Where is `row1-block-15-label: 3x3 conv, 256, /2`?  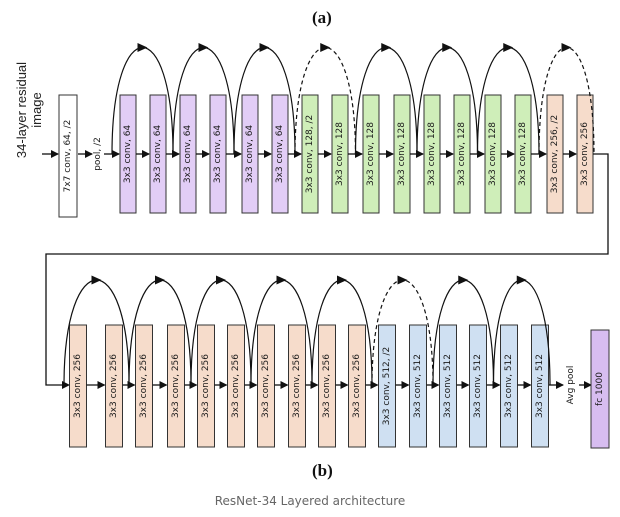 row1-block-15-label: 3x3 conv, 256, /2 is located at coordinates (555, 154).